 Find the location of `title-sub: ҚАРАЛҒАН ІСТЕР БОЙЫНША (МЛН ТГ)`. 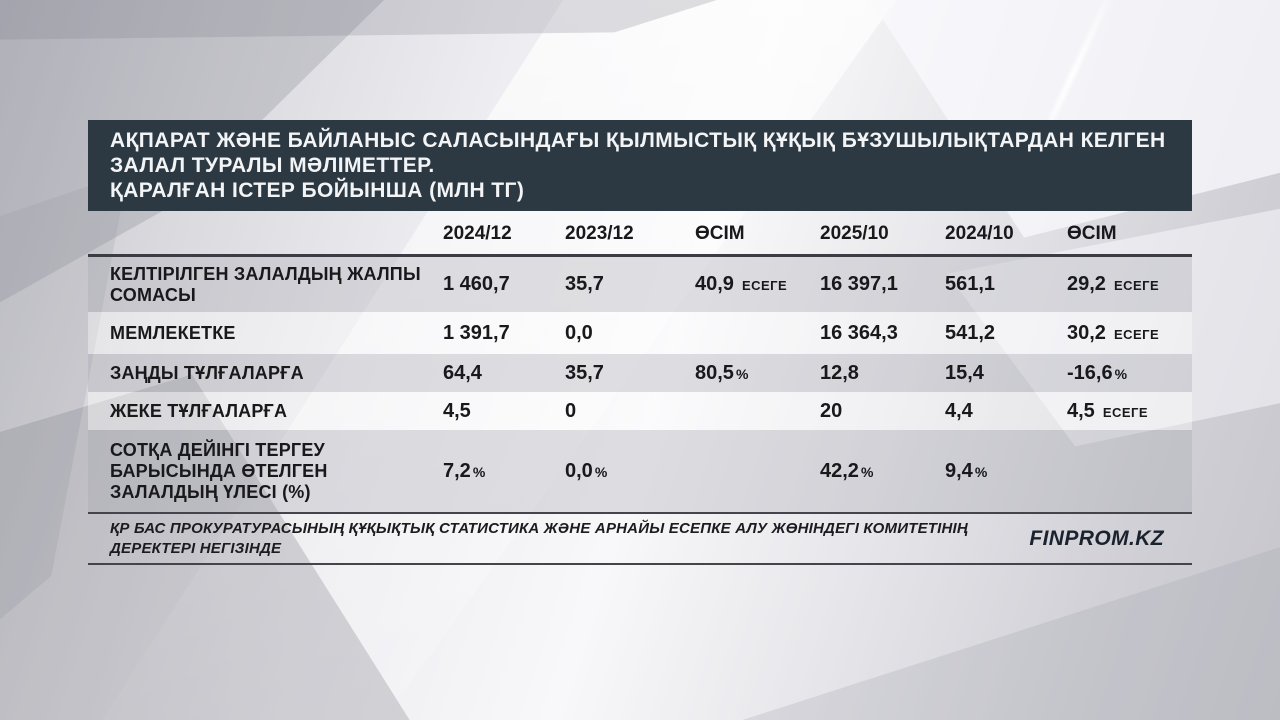

title-sub: ҚАРАЛҒАН ІСТЕР БОЙЫНША (МЛН ТГ) is located at coordinates (317, 190).